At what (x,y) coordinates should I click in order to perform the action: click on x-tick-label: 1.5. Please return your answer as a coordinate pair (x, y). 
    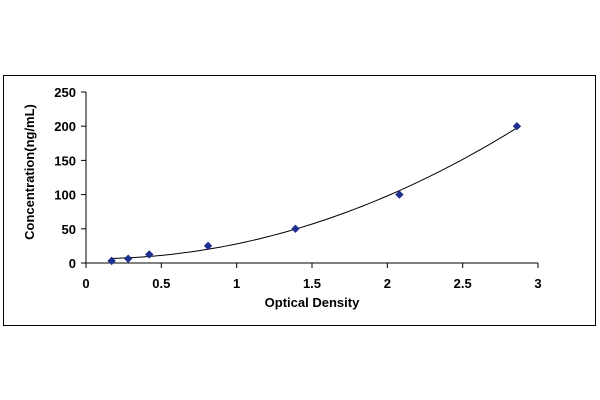
    Looking at the image, I should click on (312, 283).